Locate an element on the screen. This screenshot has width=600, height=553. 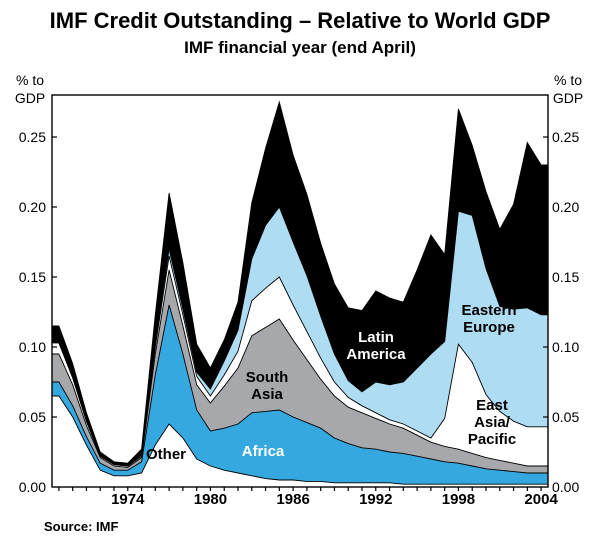
y-axis-unit-right: % to GDP is located at coordinates (568, 89).